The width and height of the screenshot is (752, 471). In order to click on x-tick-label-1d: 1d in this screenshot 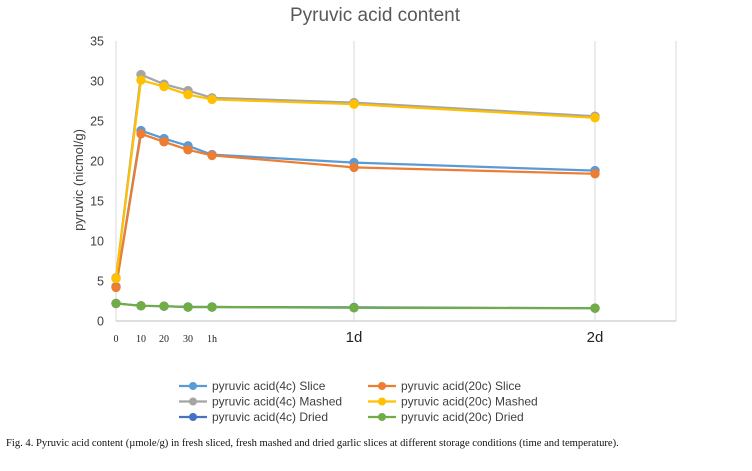, I will do `click(354, 337)`.